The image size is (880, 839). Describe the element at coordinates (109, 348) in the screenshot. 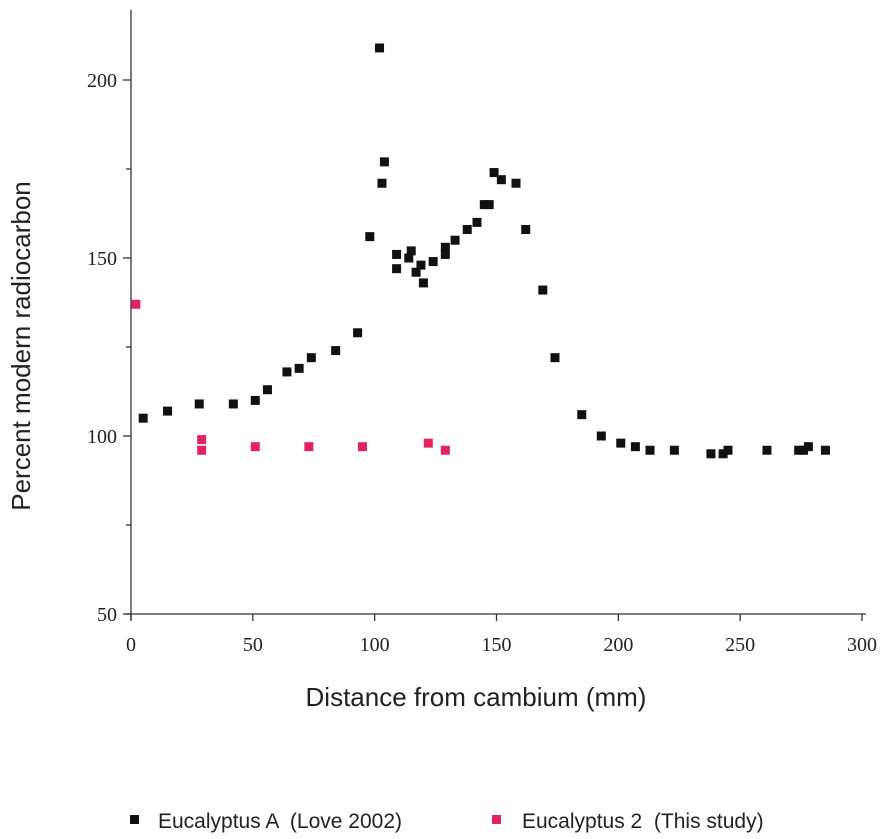

I see `y-ticks: 50 100 150 200` at that location.